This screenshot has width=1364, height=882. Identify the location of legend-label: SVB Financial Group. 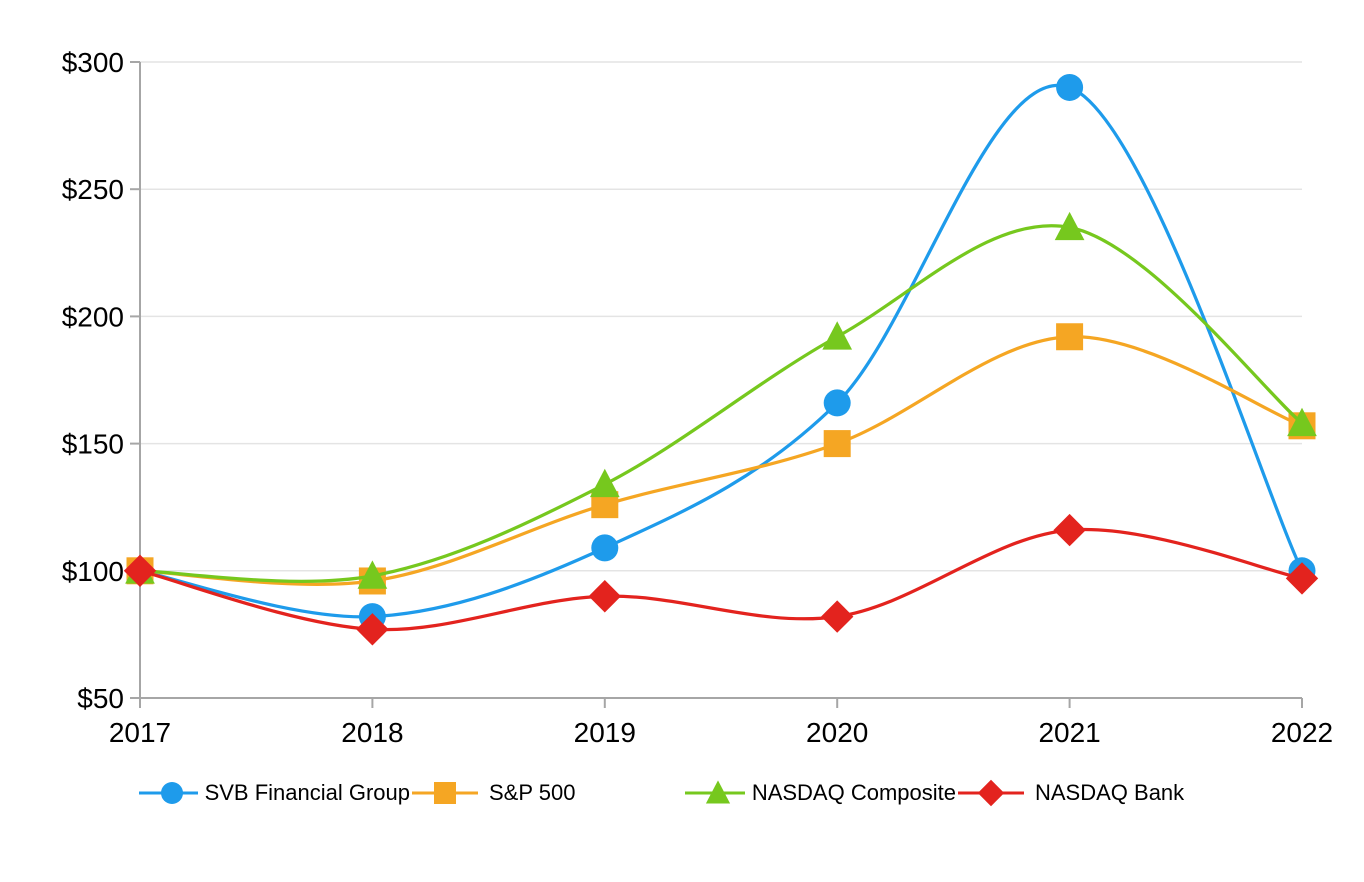
(307, 792).